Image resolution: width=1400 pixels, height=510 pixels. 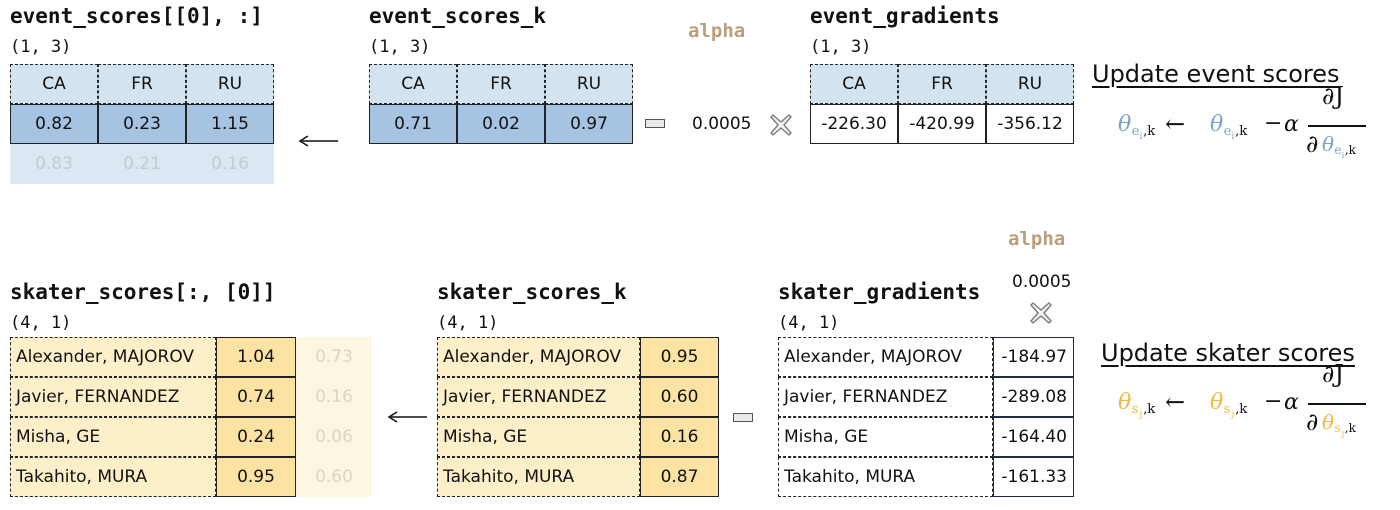 What do you see at coordinates (1227, 410) in the screenshot?
I see `theta-right-subscript: s` at bounding box center [1227, 410].